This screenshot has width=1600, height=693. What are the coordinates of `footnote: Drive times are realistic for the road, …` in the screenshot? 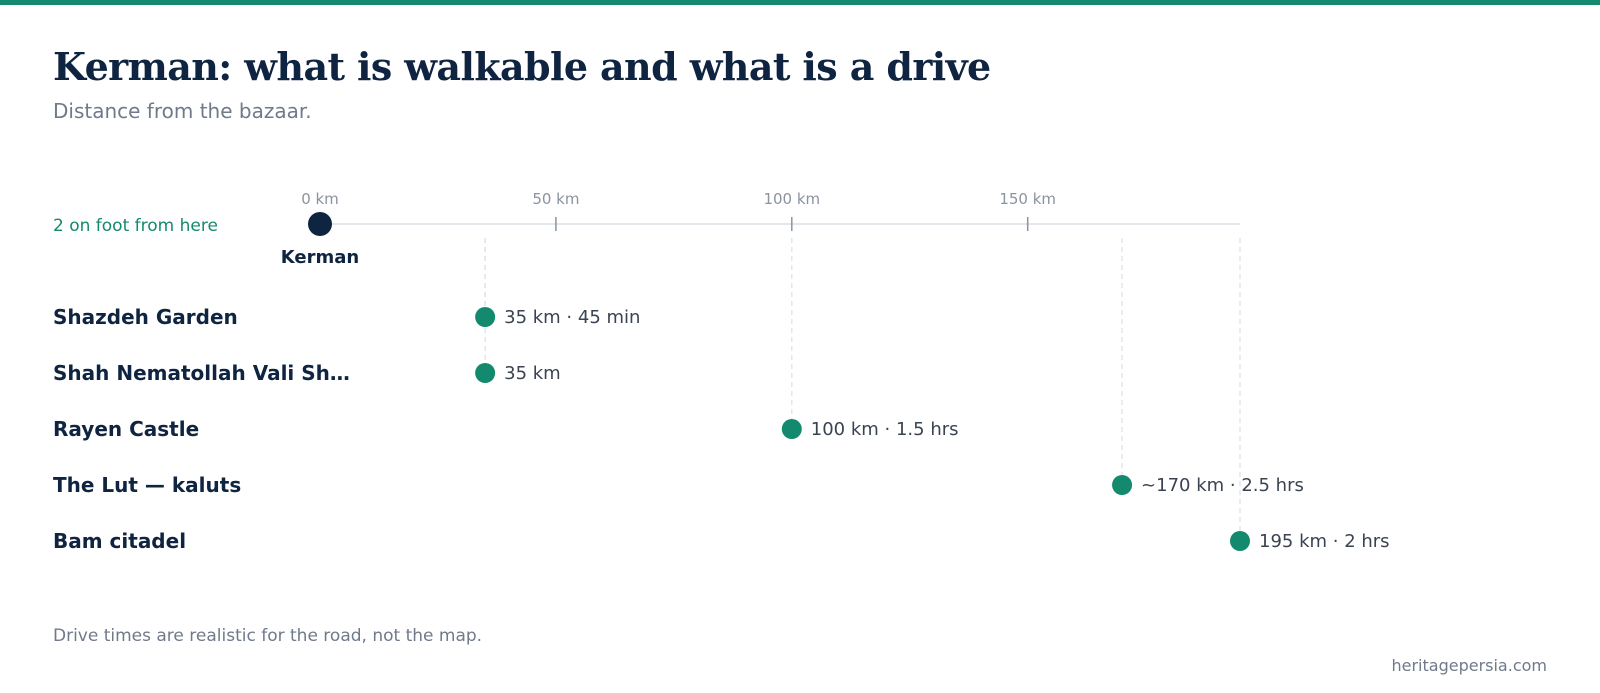 It's located at (268, 636).